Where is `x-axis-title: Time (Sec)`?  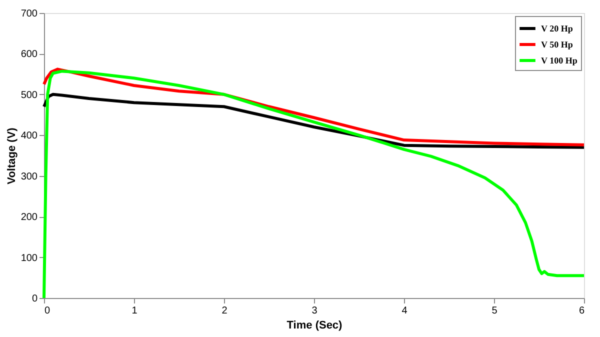 x-axis-title: Time (Sec) is located at coordinates (314, 326).